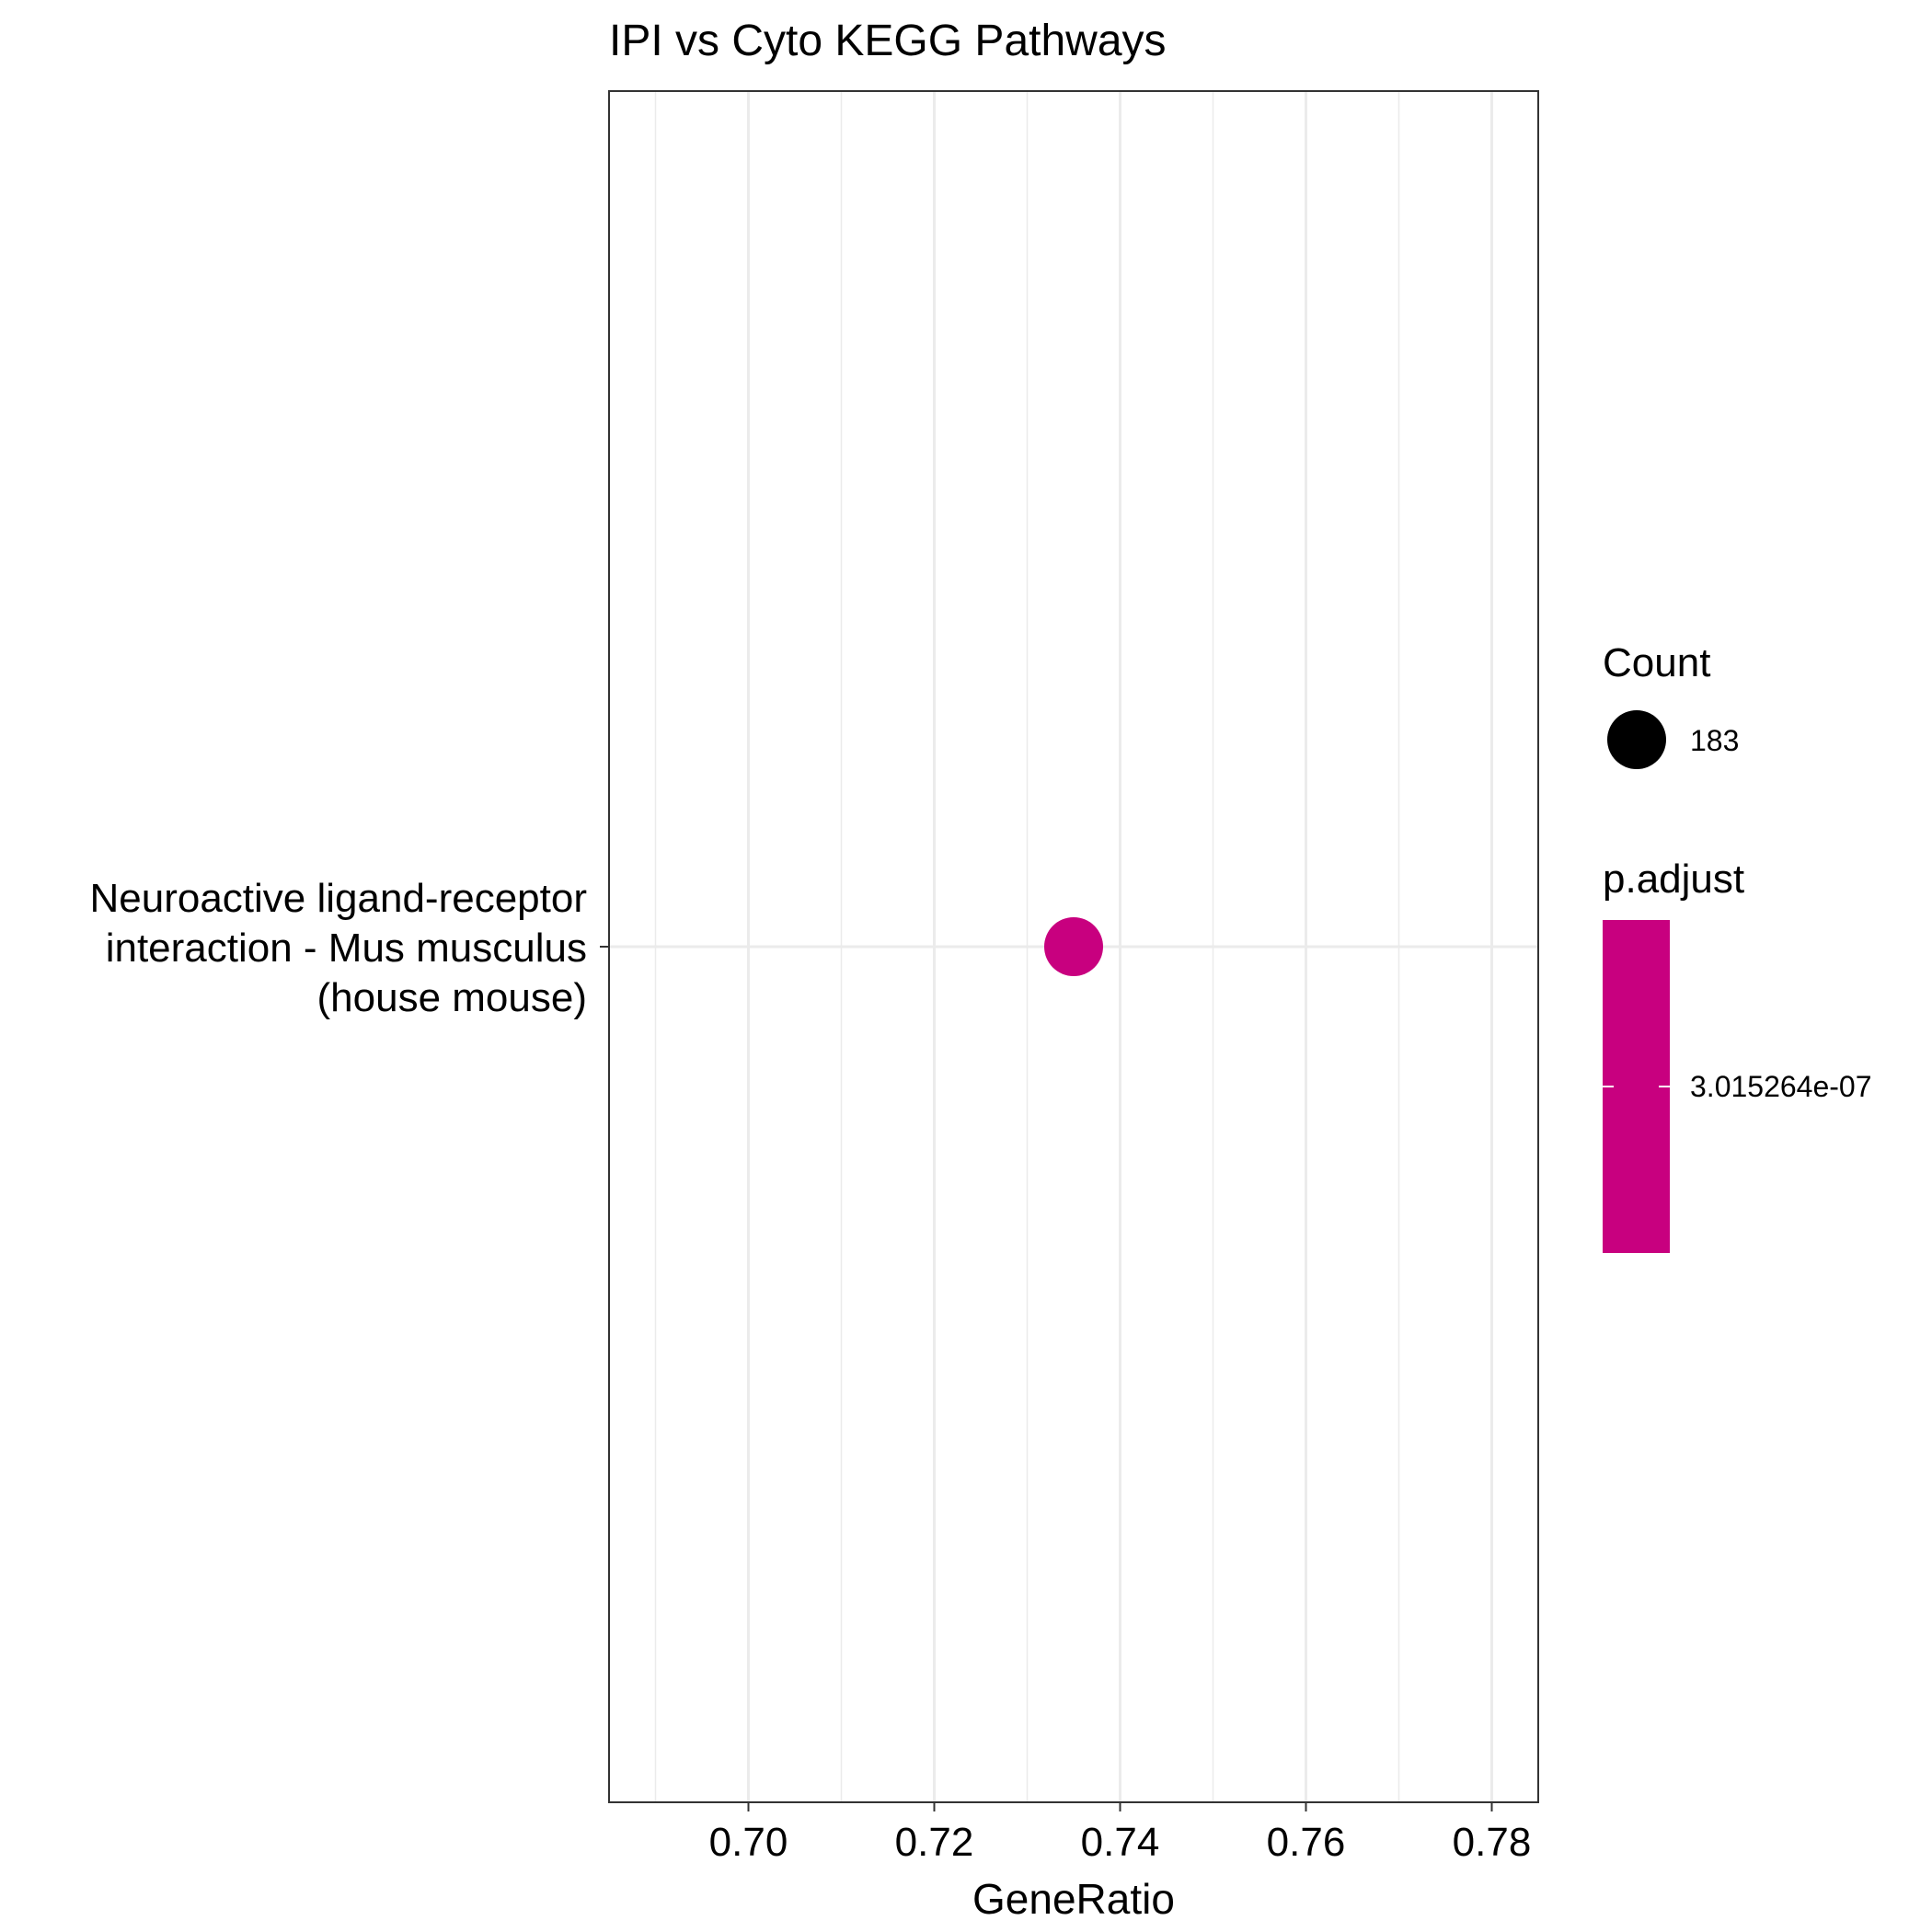 The image size is (1932, 1932). What do you see at coordinates (748, 1842) in the screenshot?
I see `x-tick-label: 0.70` at bounding box center [748, 1842].